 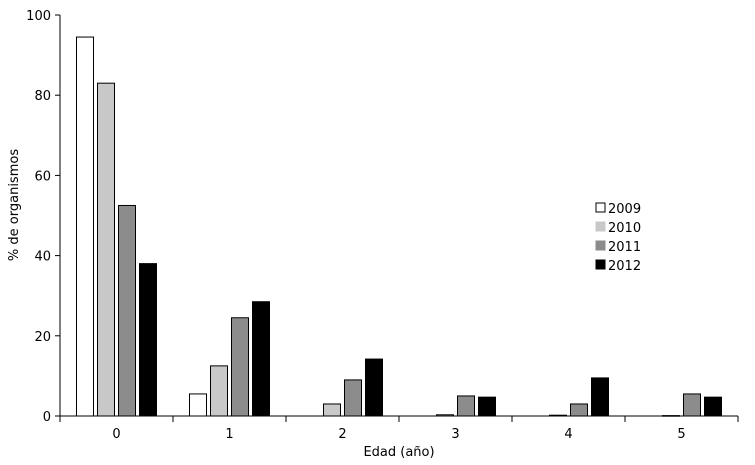 What do you see at coordinates (398, 452) in the screenshot?
I see `x-axis-title: Edad (año)` at bounding box center [398, 452].